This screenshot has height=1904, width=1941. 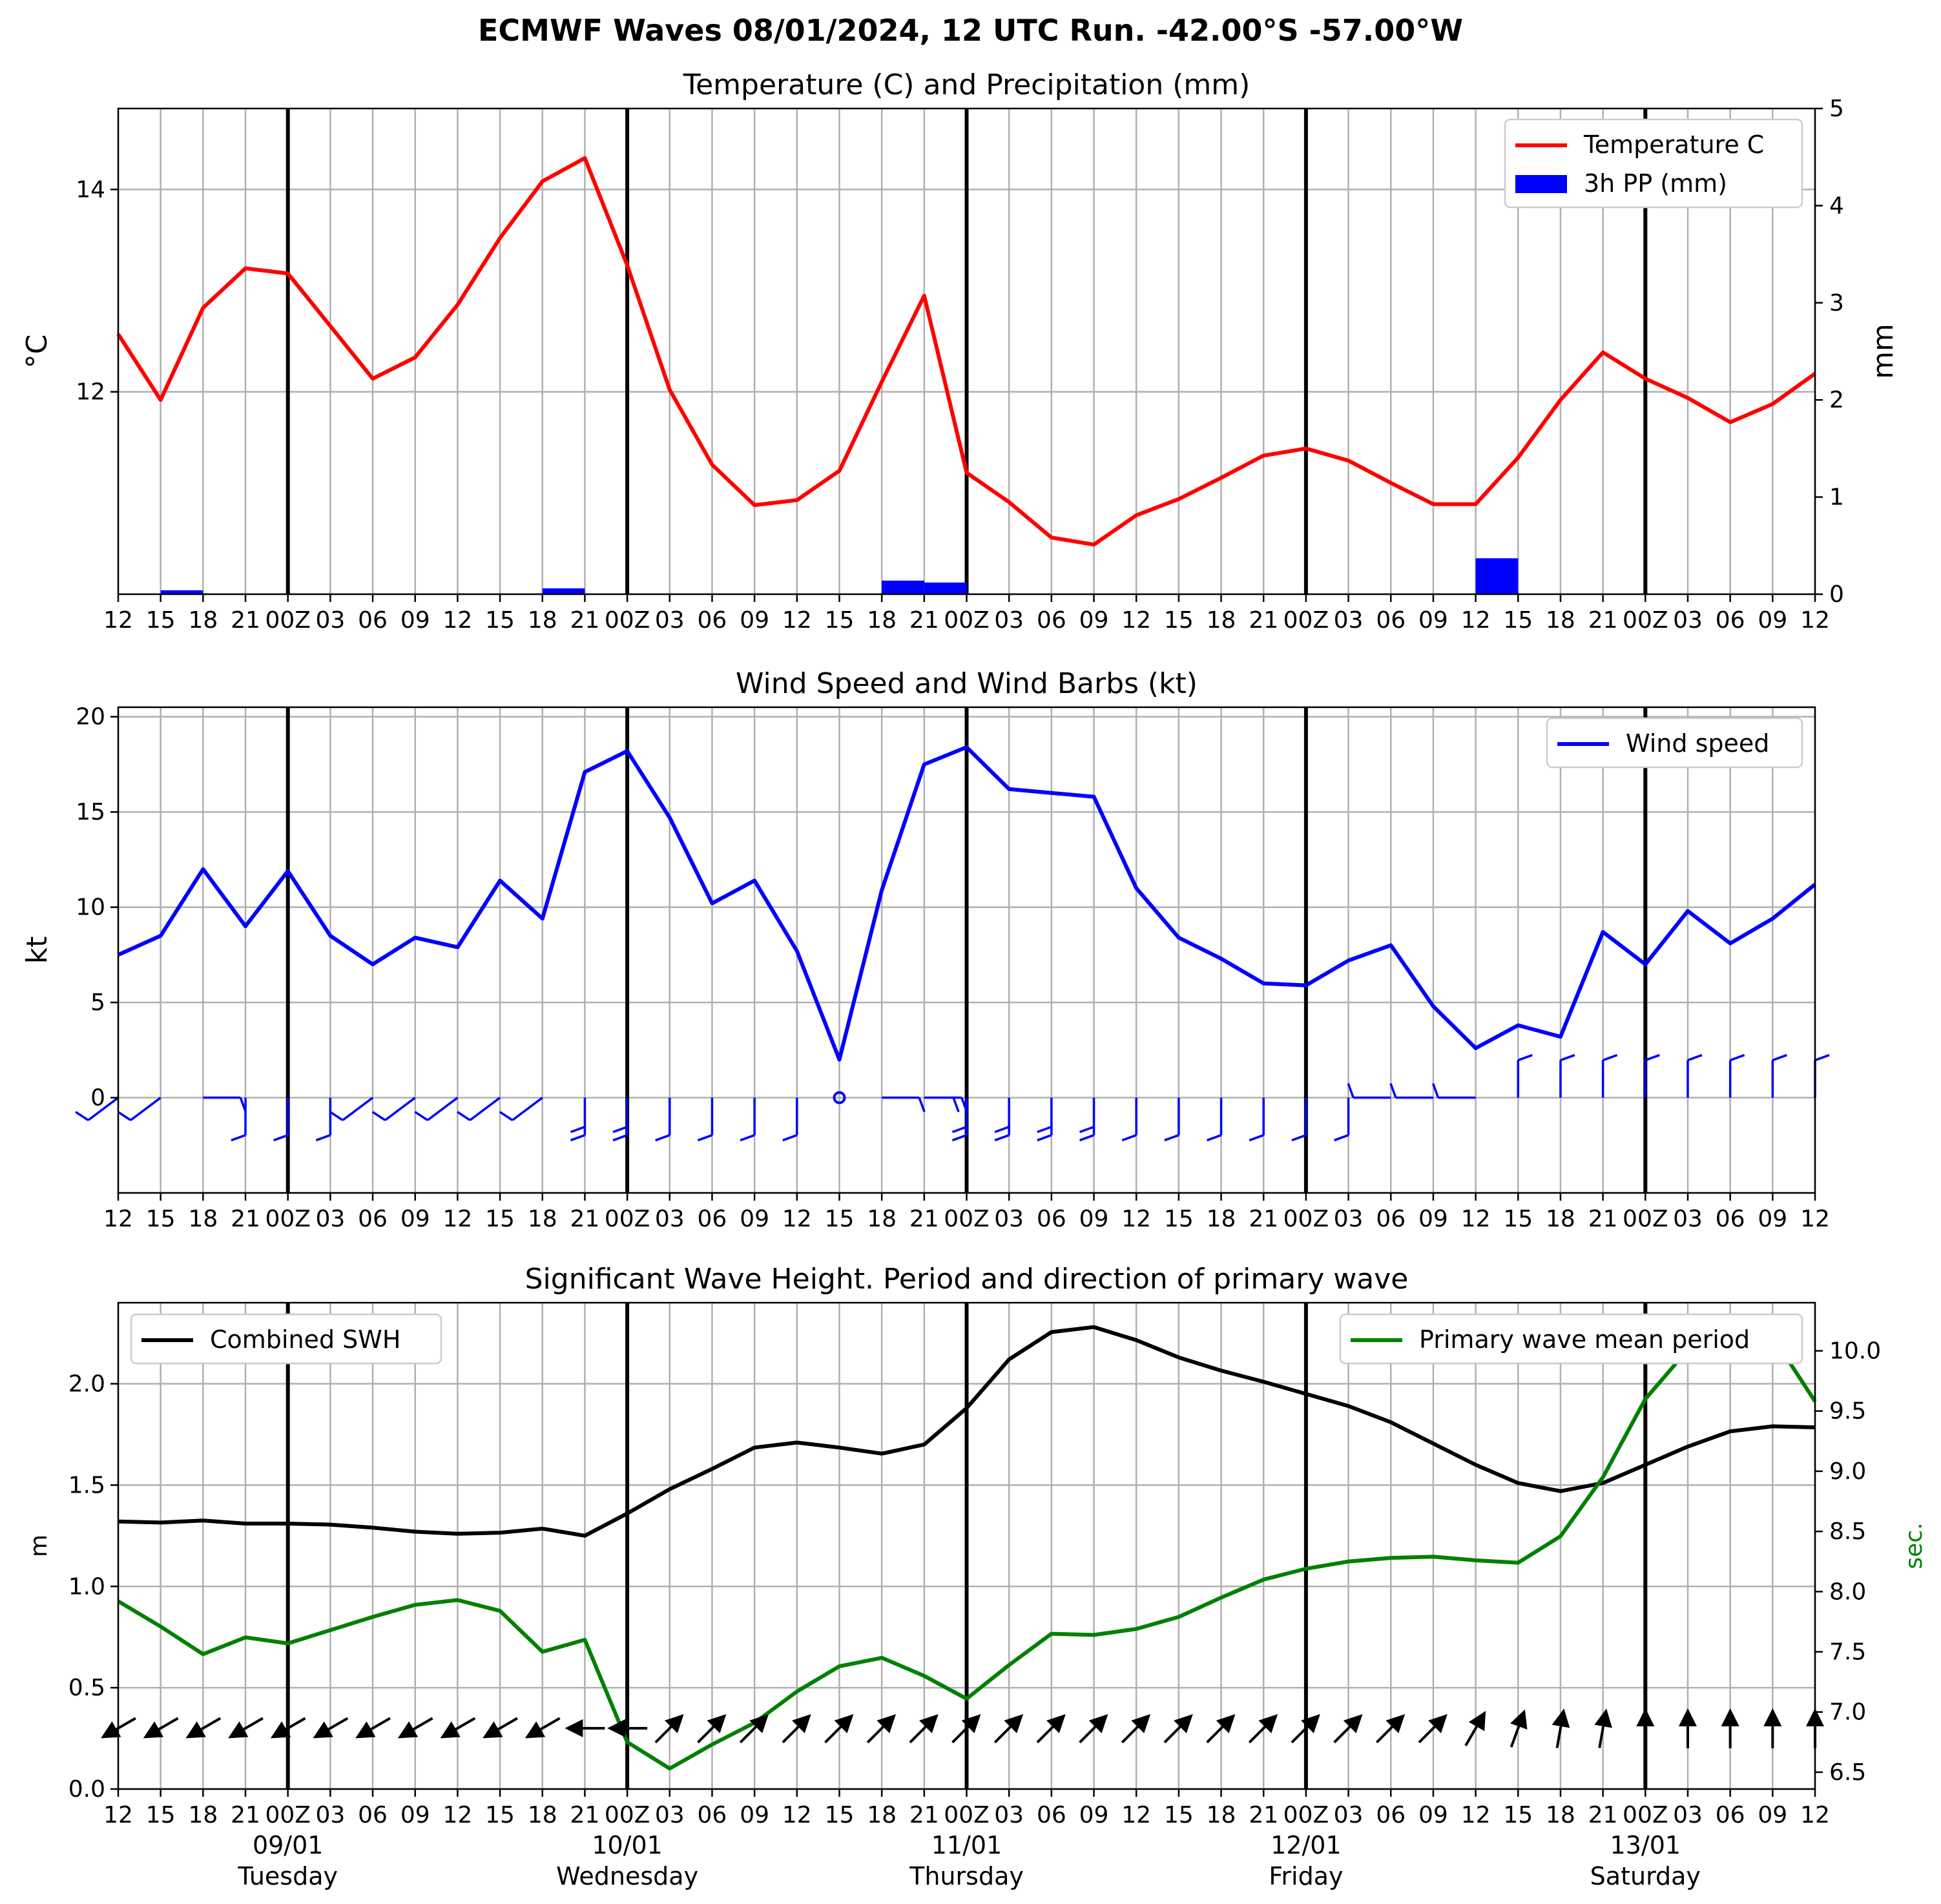 I want to click on y-tick-label: 0, so click(x=97, y=1098).